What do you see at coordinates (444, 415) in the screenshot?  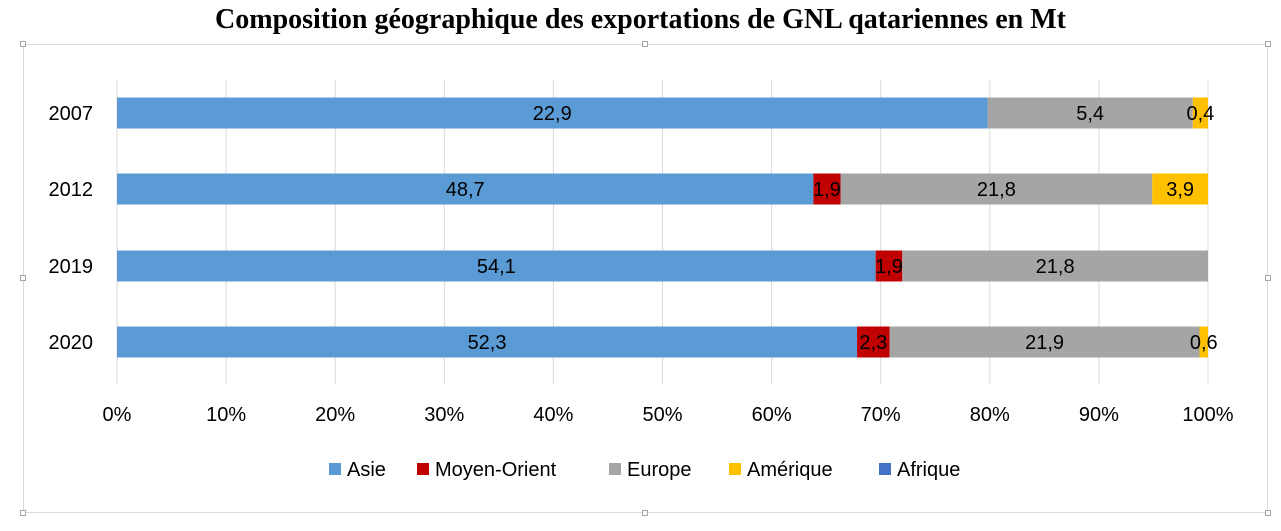 I see `x-tick-label: 30%` at bounding box center [444, 415].